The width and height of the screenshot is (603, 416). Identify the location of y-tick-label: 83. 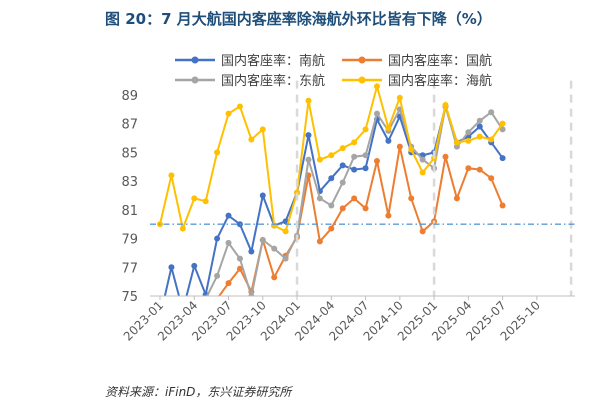
(129, 182).